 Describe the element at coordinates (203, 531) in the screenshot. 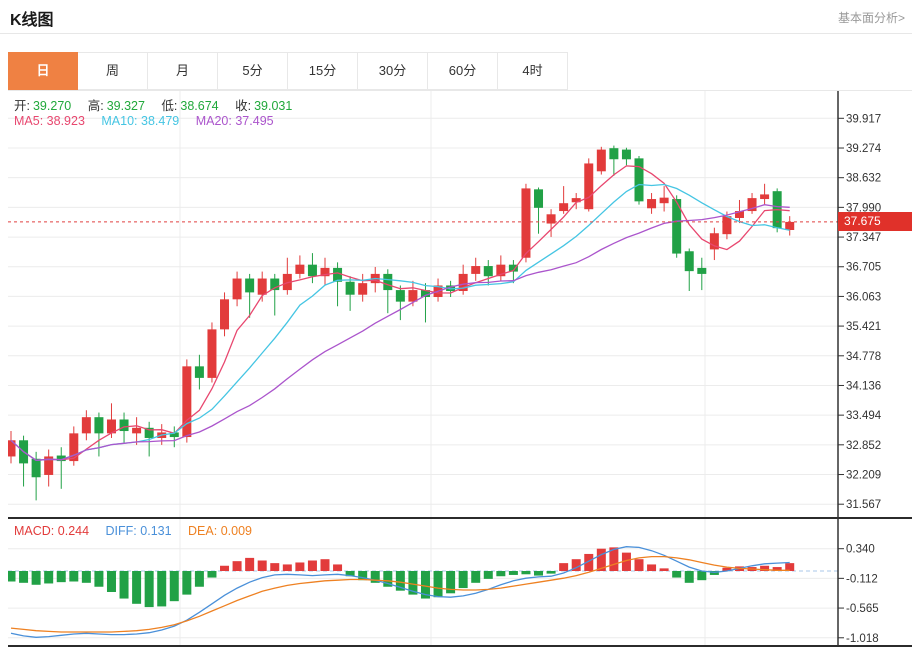

I see `dea-label: DEA:` at that location.